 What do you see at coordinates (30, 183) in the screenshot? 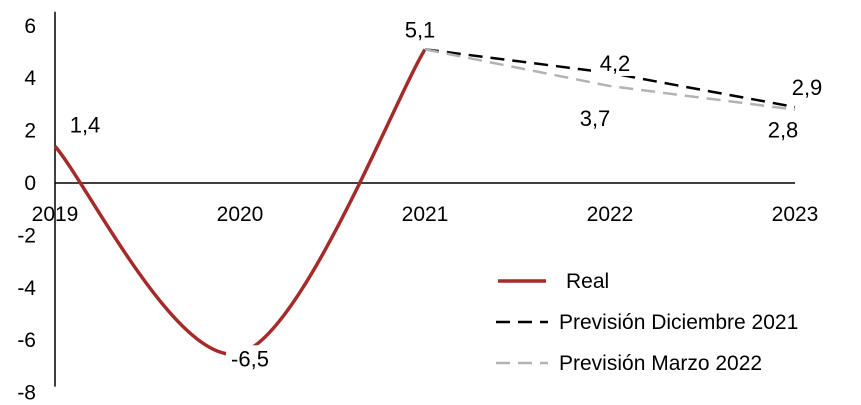
I see `y-tick-label: 0` at bounding box center [30, 183].